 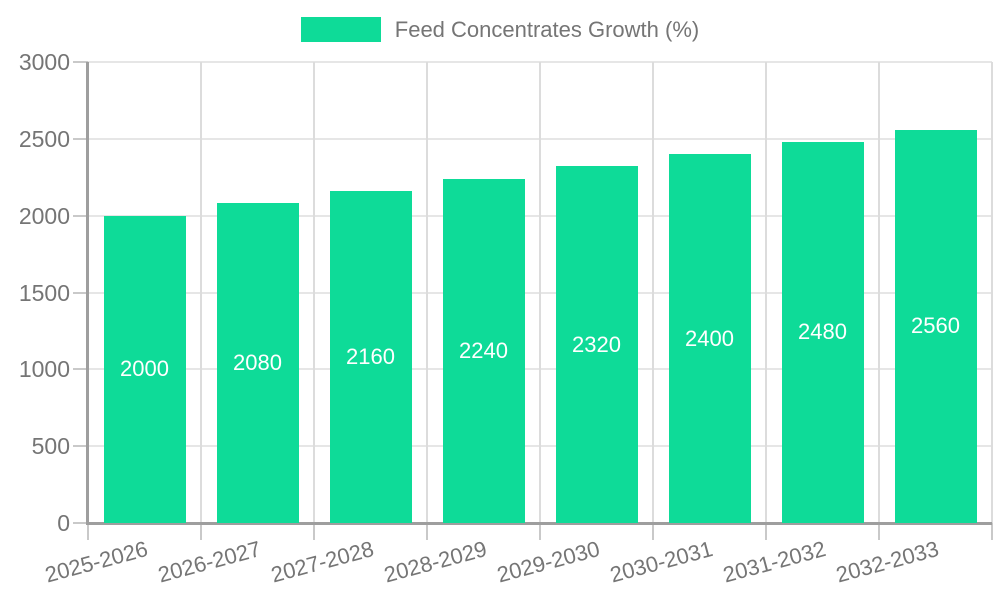 I want to click on bar-2028-2029: 2240, so click(x=483, y=350).